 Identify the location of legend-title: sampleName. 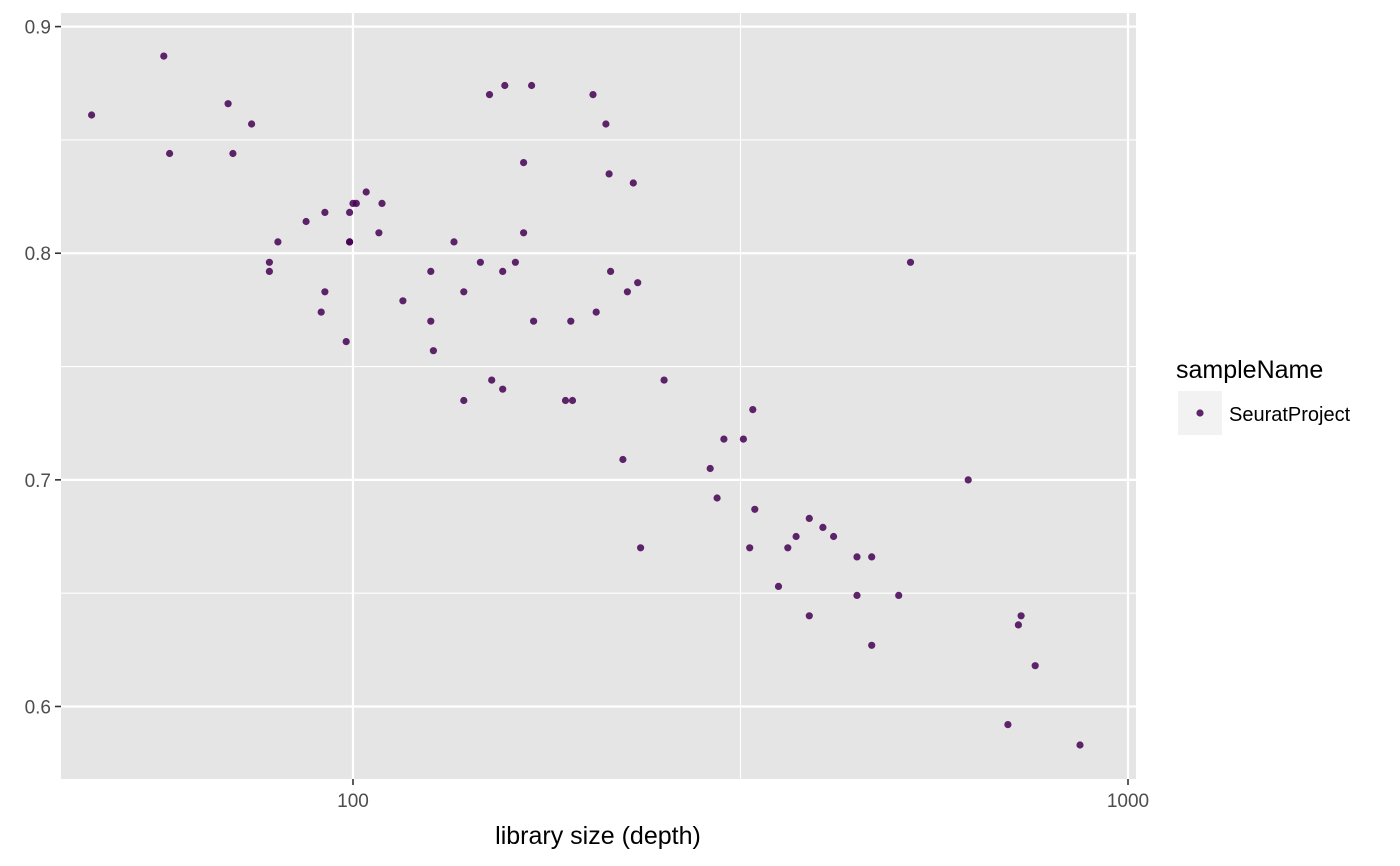
(1249, 370).